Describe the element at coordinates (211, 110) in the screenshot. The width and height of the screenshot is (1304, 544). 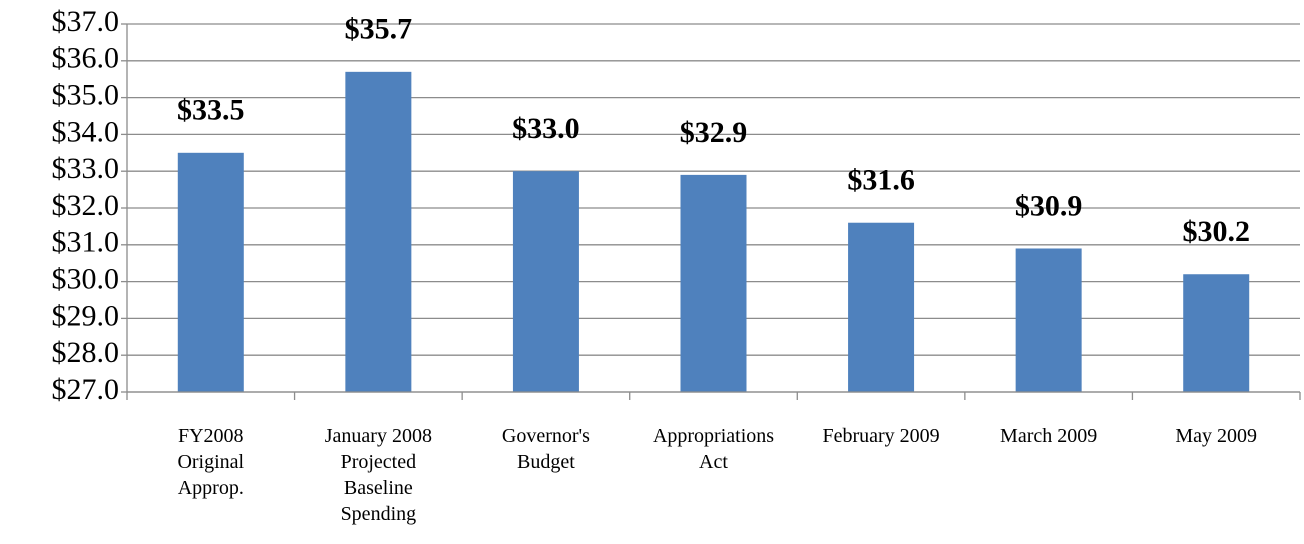
I see `data-label: $33.5` at that location.